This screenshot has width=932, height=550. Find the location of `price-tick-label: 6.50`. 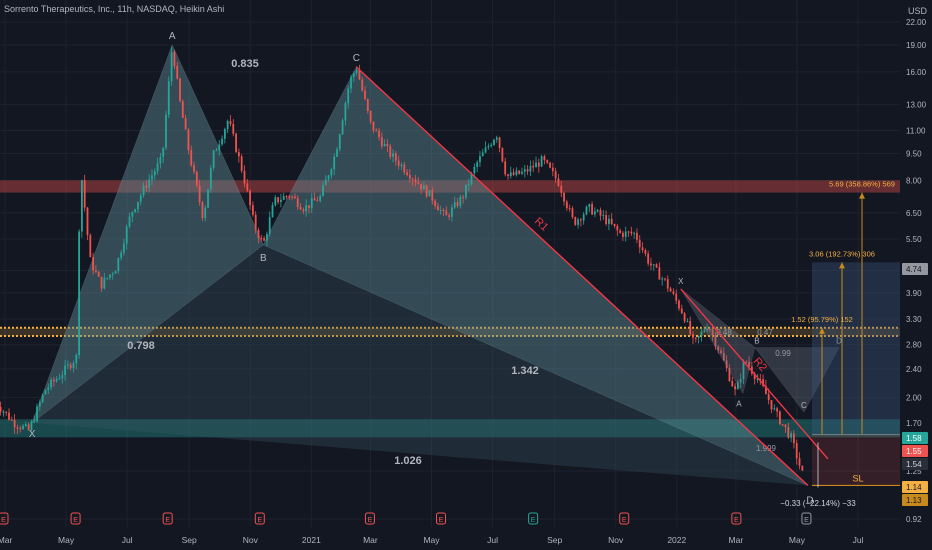

price-tick-label: 6.50 is located at coordinates (914, 213).